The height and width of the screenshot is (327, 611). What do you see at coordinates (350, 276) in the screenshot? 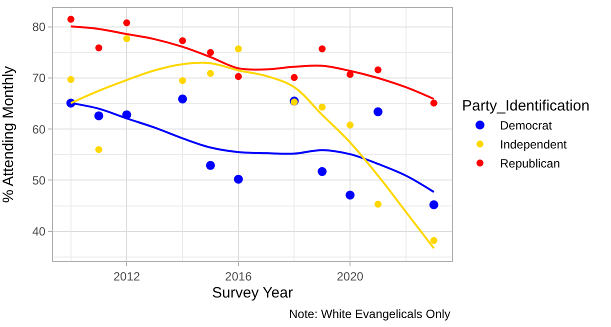
I see `x-tick-label: 2020` at bounding box center [350, 276].